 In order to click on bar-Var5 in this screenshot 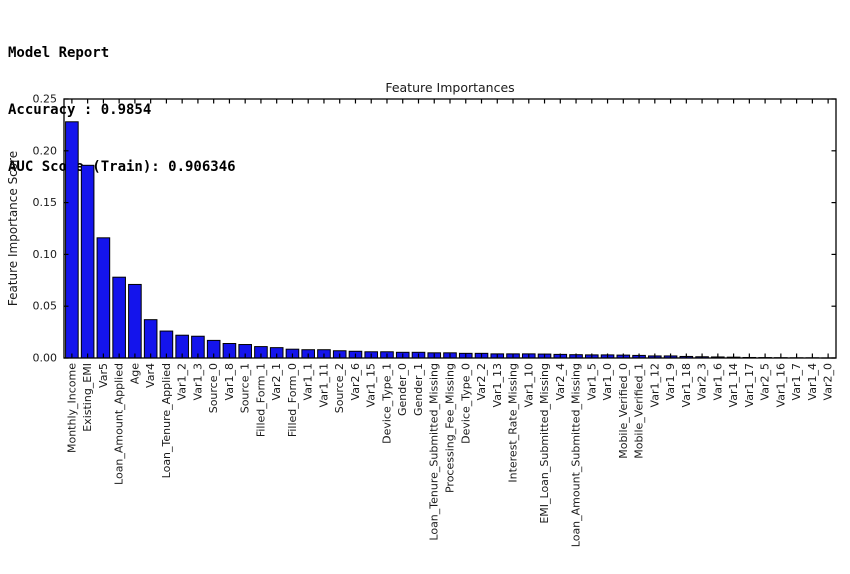, I will do `click(103, 298)`.